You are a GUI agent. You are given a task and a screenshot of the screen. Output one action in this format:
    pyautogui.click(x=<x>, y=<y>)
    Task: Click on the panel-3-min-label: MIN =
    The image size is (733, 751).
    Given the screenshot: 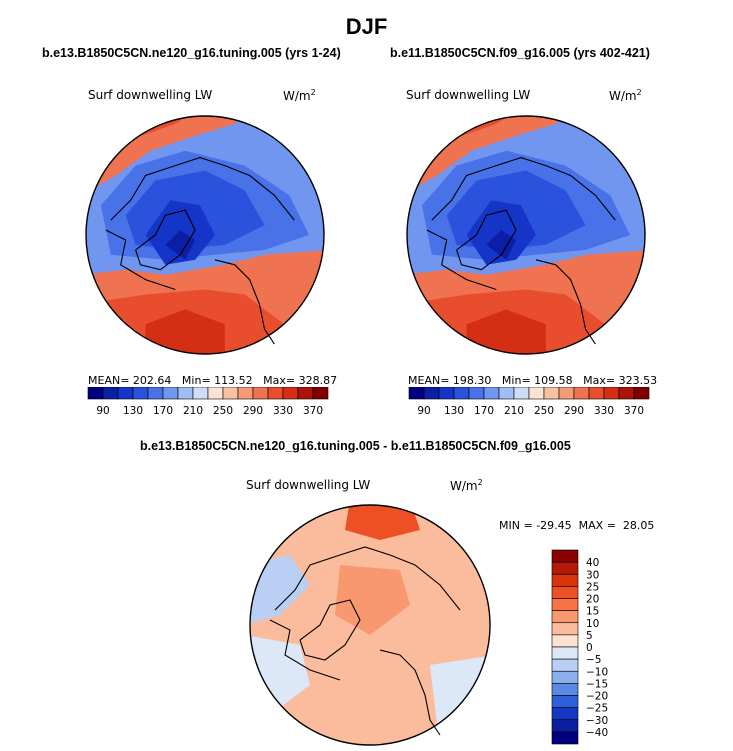 What is the action you would take?
    pyautogui.click(x=516, y=525)
    